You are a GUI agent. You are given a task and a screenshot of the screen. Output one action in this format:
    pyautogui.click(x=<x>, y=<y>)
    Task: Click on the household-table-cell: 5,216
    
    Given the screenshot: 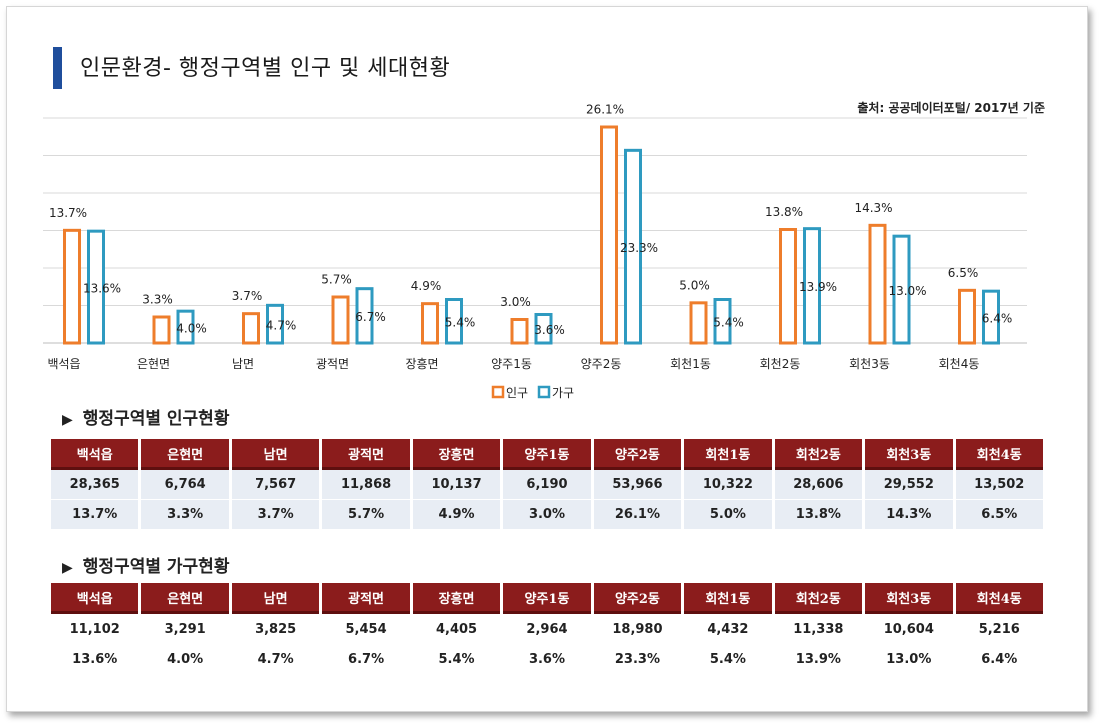 What is the action you would take?
    pyautogui.click(x=999, y=629)
    